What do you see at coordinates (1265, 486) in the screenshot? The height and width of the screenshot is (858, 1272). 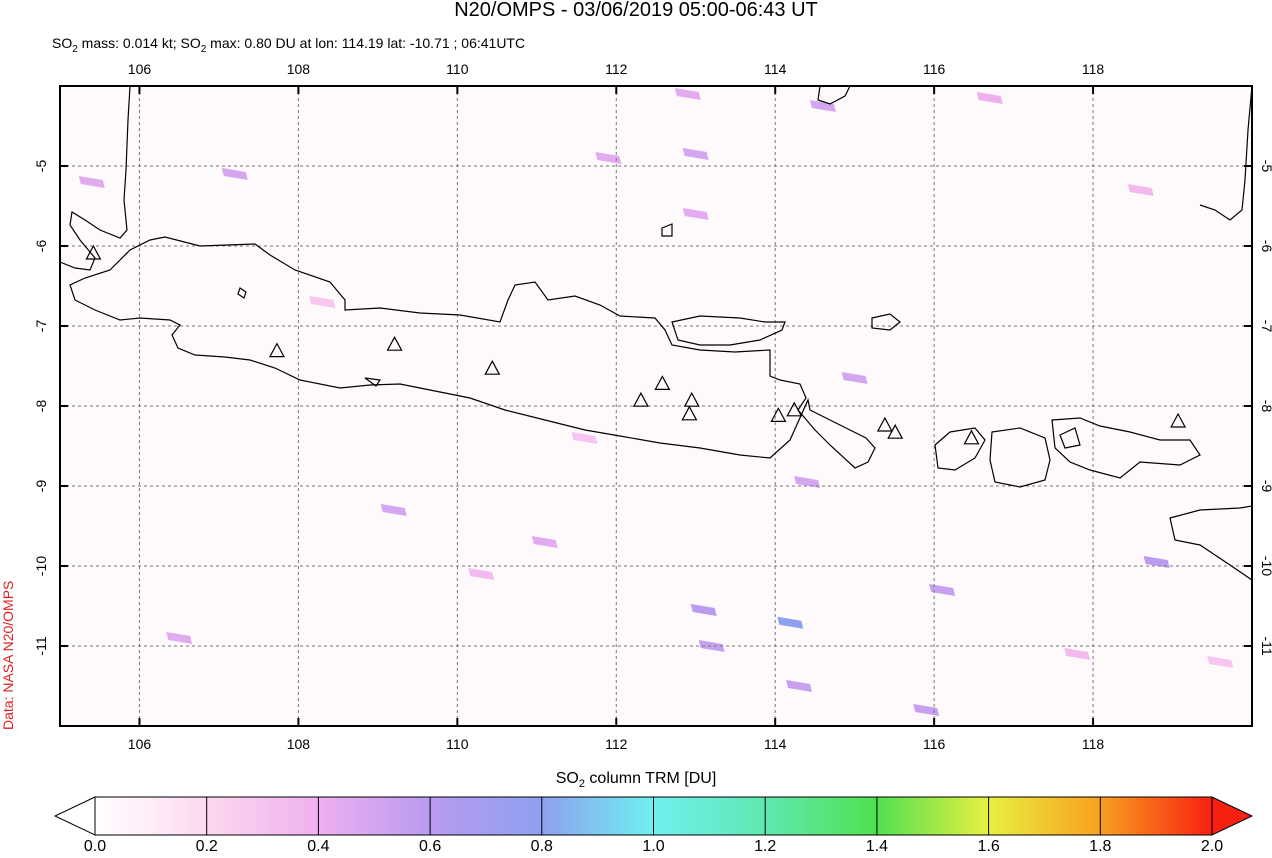 I see `lat-label-right: -9` at bounding box center [1265, 486].